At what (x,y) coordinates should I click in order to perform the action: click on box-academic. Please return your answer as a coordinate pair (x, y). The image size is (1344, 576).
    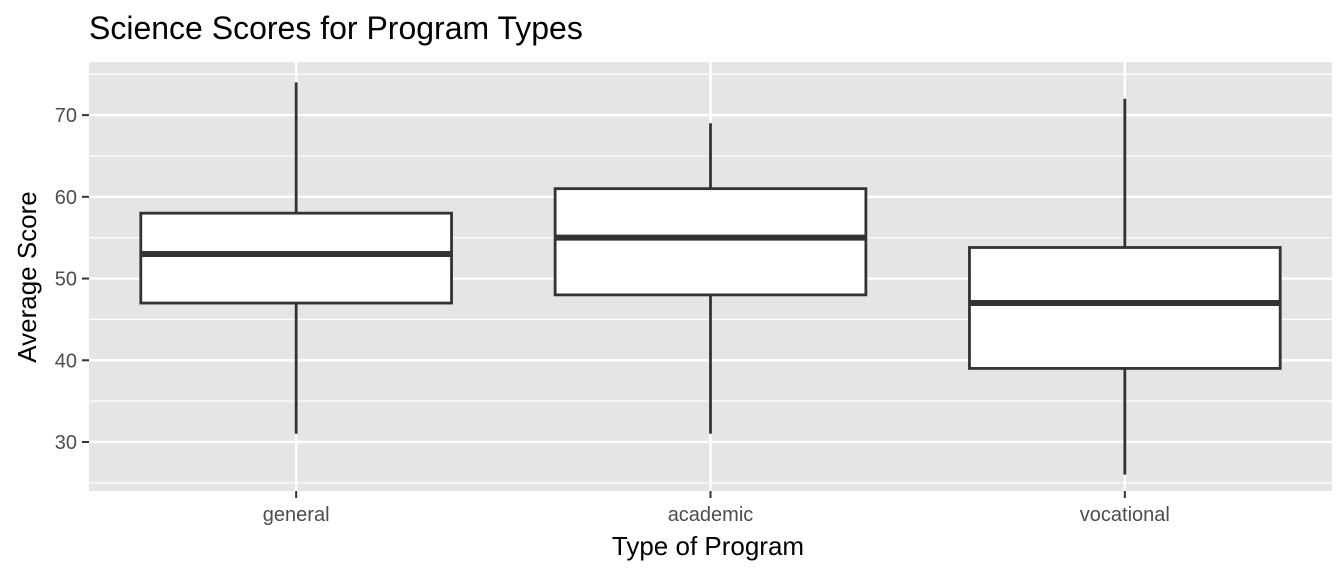
    Looking at the image, I should click on (710, 278).